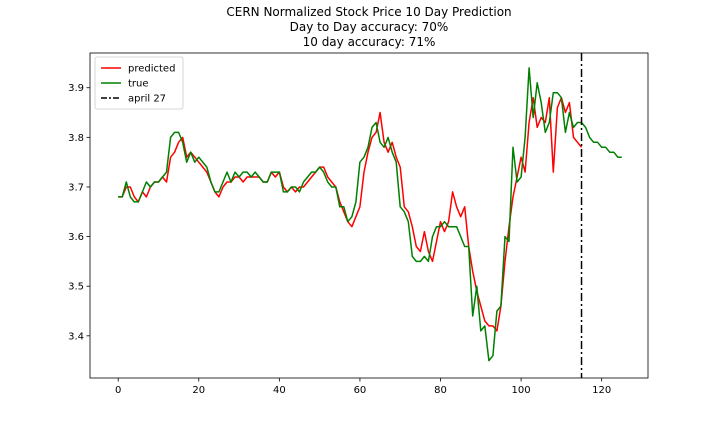 Image resolution: width=720 pixels, height=432 pixels. What do you see at coordinates (151, 69) in the screenshot?
I see `legend-label: predicted` at bounding box center [151, 69].